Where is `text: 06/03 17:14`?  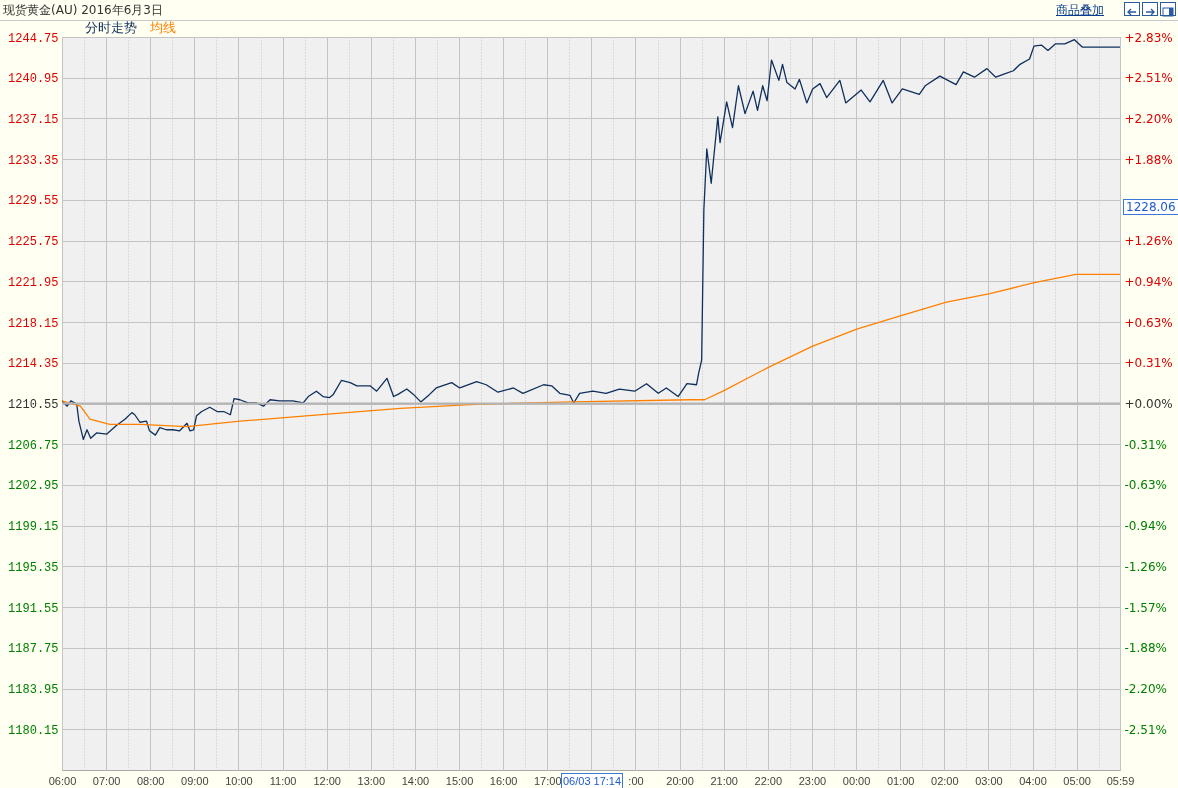 text: 06/03 17:14 is located at coordinates (592, 780).